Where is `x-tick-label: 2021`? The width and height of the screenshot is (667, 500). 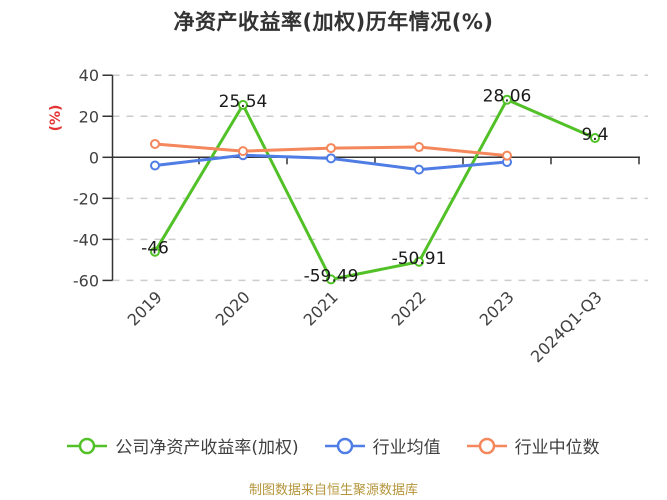 x-tick-label: 2021 is located at coordinates (321, 308).